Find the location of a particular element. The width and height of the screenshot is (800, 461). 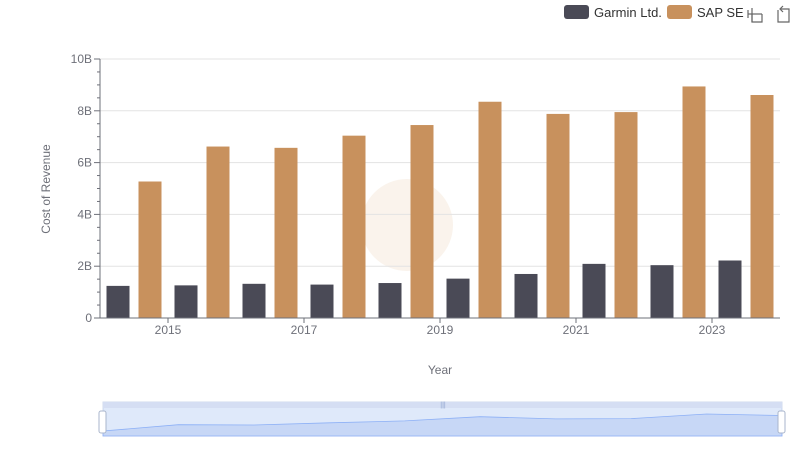

legend-item-sap: SAP SE is located at coordinates (705, 12).